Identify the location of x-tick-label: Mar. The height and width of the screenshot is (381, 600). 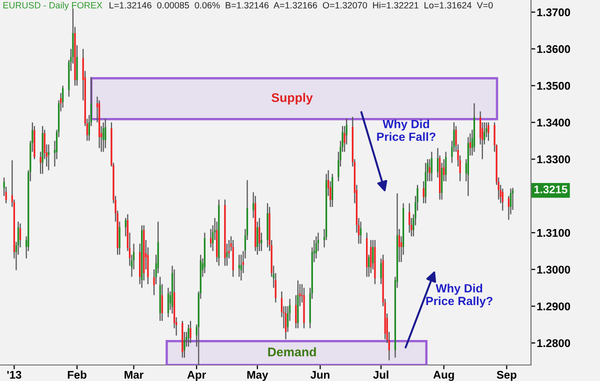
(134, 374).